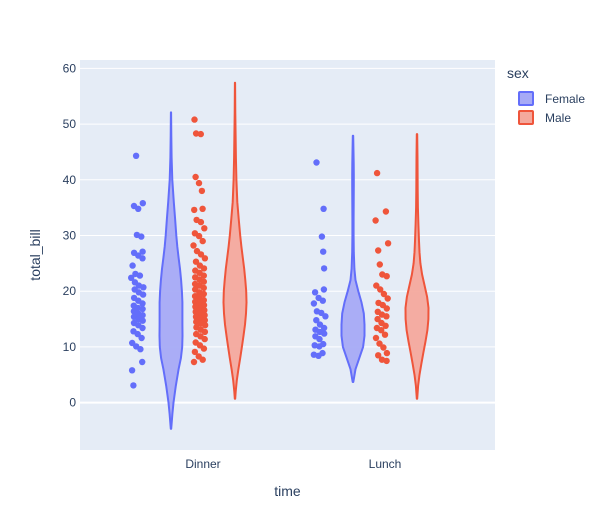 The width and height of the screenshot is (605, 525). What do you see at coordinates (544, 117) in the screenshot?
I see `legend-item-male: Male` at bounding box center [544, 117].